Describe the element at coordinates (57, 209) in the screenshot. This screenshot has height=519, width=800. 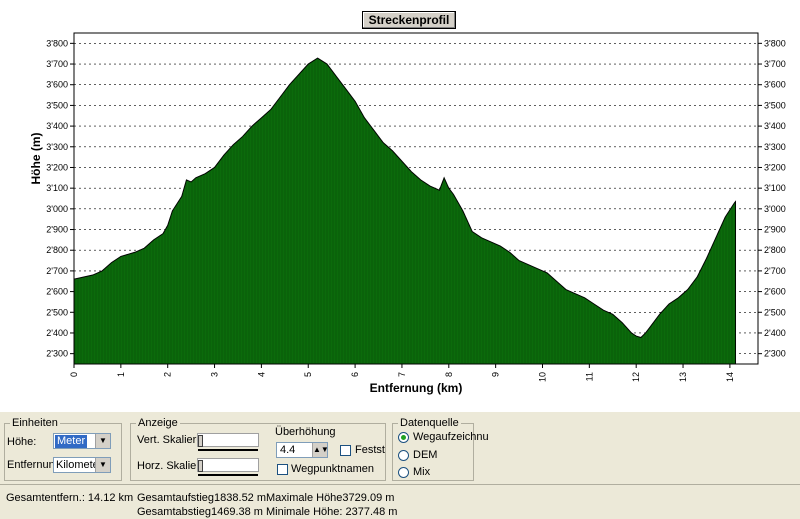
I see `y-tick-label-left: 3'000` at that location.